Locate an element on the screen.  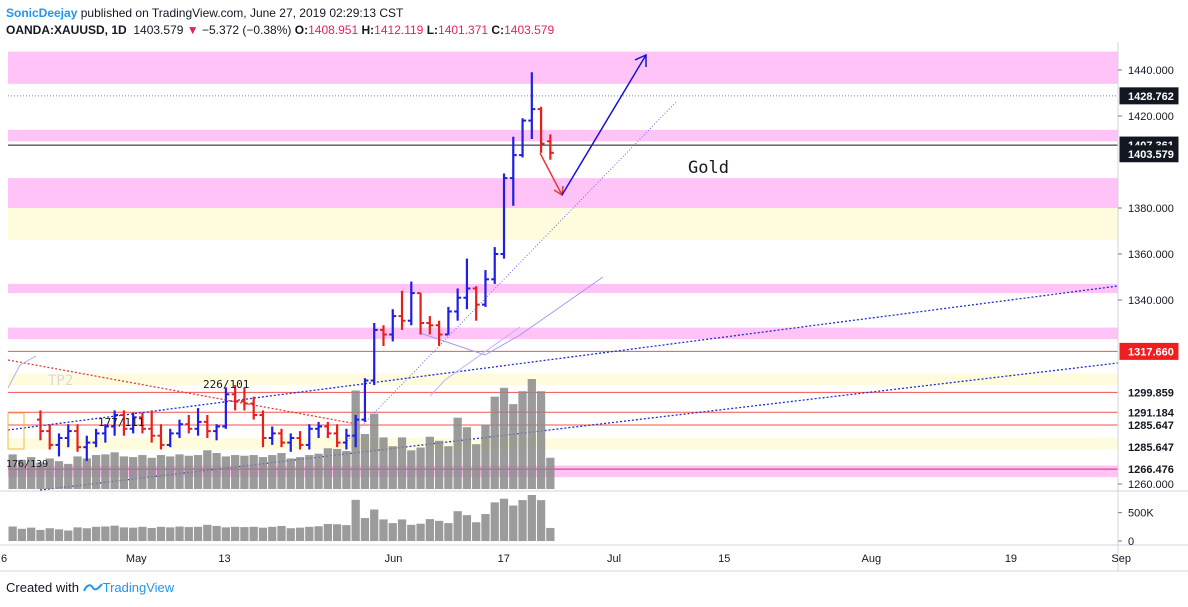
created-with-text: Created with is located at coordinates (42, 587).